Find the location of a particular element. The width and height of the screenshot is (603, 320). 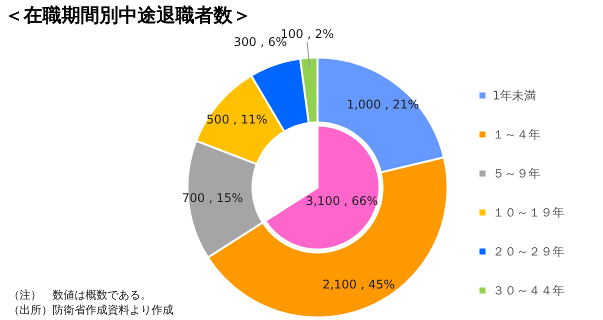

text: （出所）防衛省作成資料より作成 is located at coordinates (91, 310).